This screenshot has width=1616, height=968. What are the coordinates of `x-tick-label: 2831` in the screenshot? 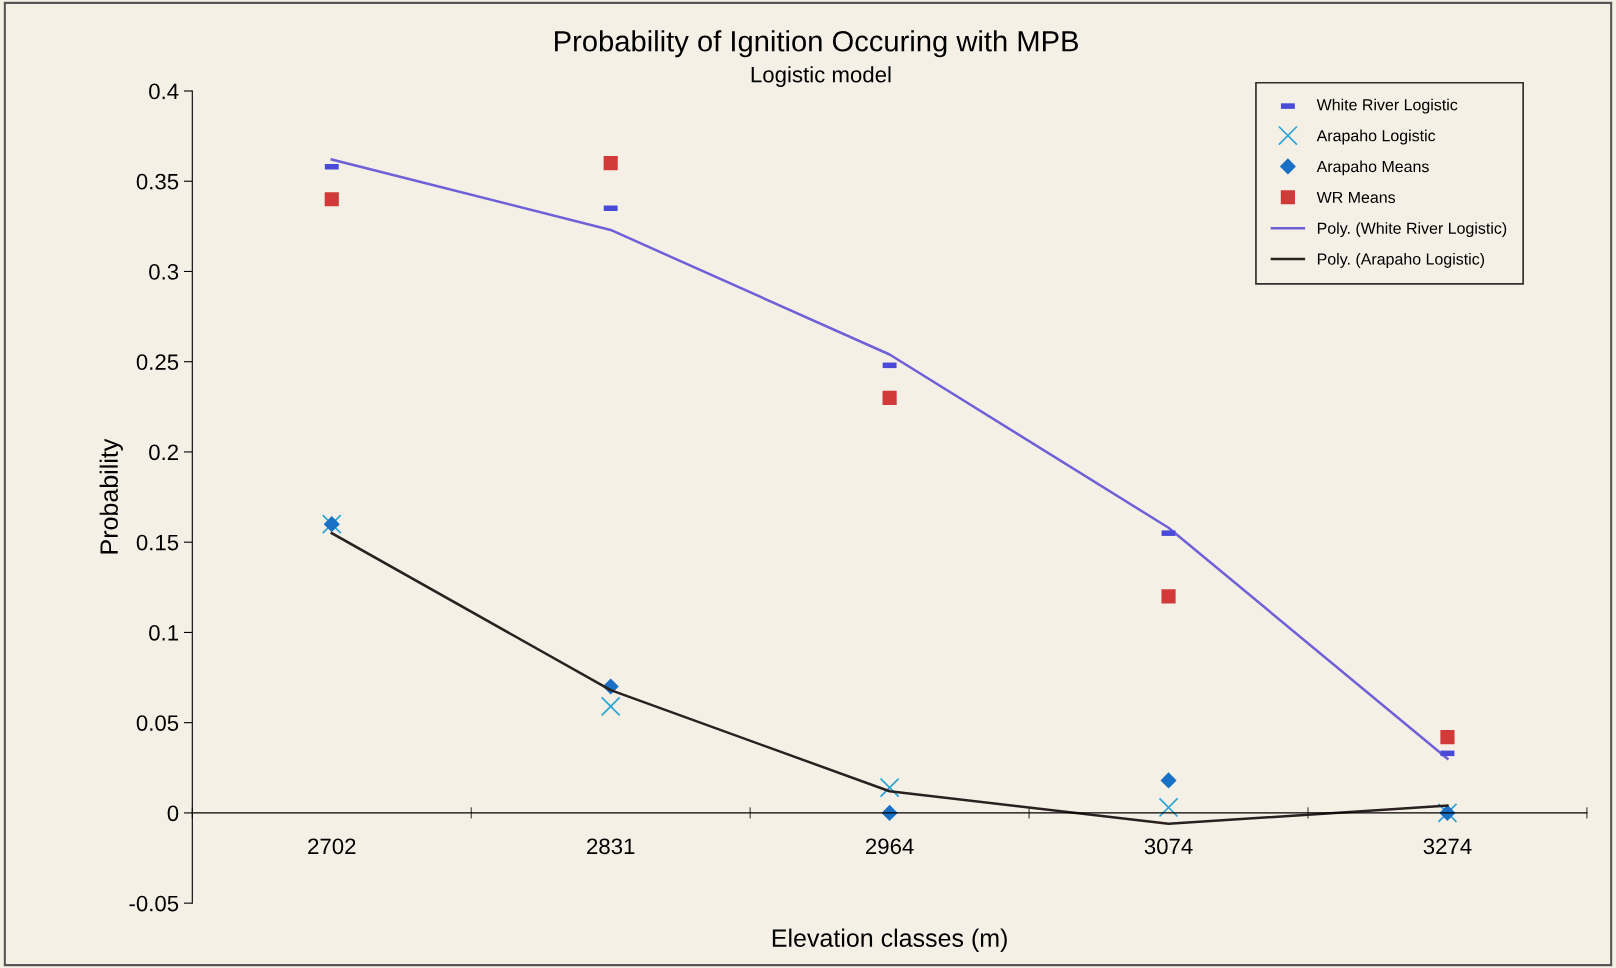 It's located at (611, 846).